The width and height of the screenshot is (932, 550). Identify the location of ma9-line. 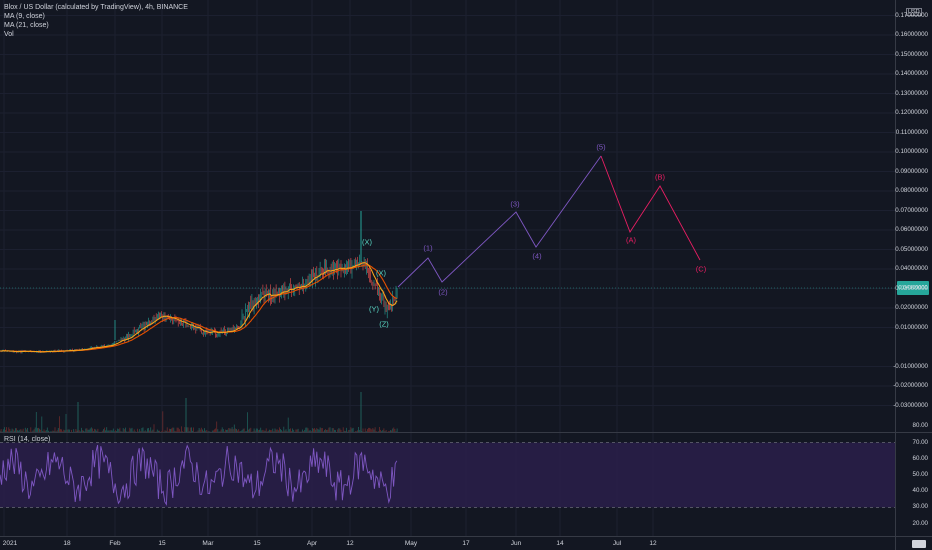
(199, 307).